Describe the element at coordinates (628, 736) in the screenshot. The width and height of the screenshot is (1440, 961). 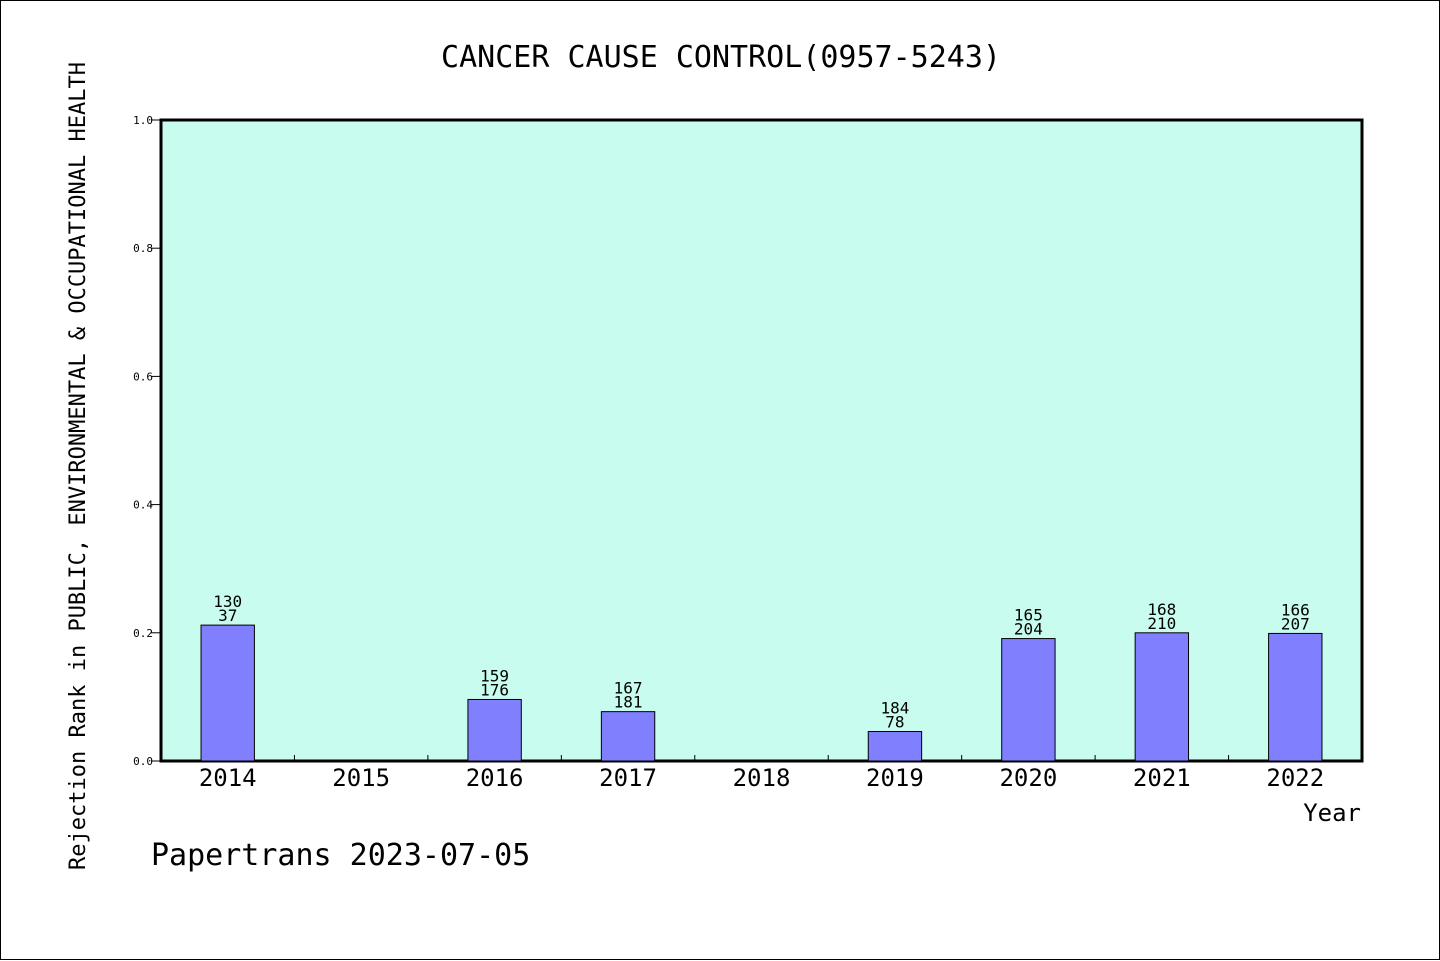
I see `bar-2017` at that location.